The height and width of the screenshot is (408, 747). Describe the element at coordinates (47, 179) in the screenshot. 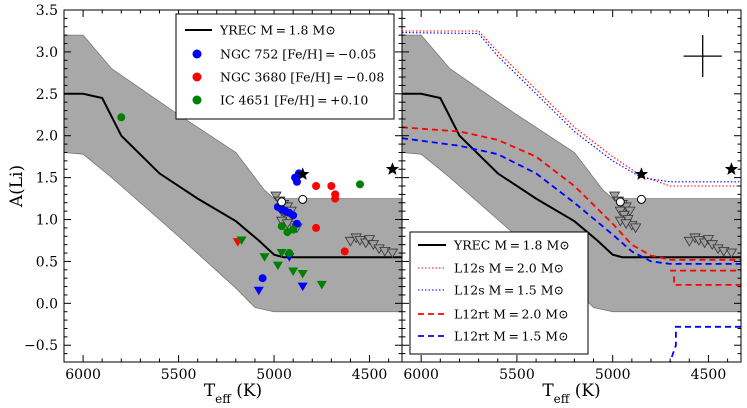

I see `y-tick-label: 1.5` at that location.